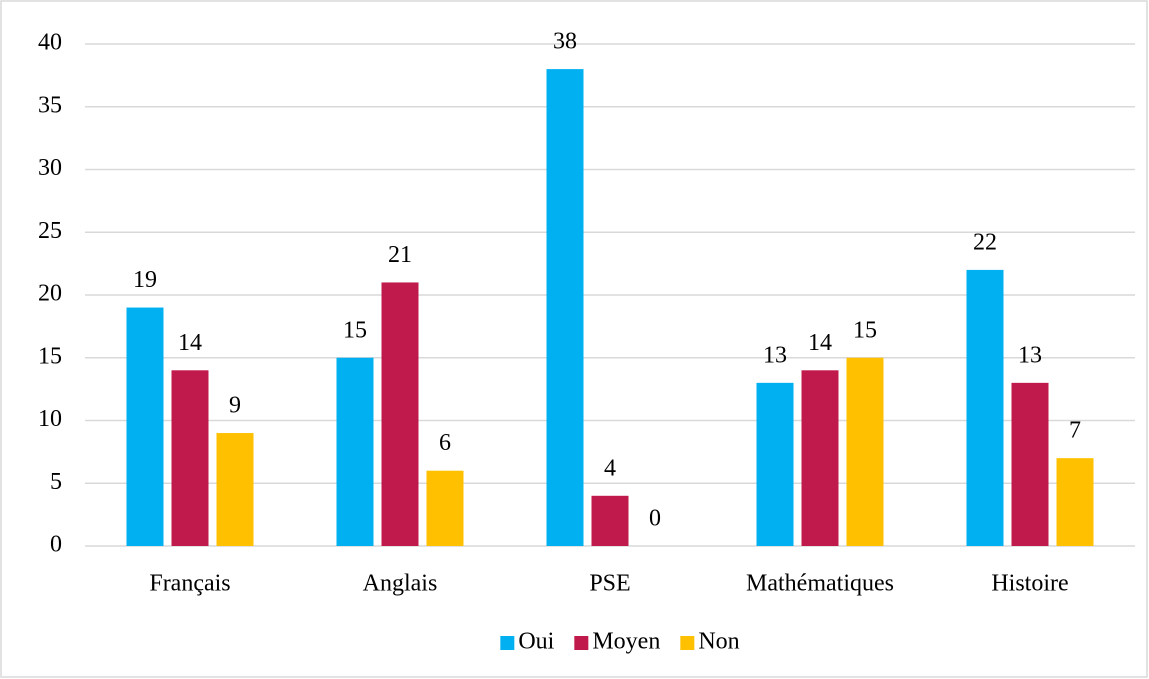  I want to click on data-label: 6, so click(445, 443).